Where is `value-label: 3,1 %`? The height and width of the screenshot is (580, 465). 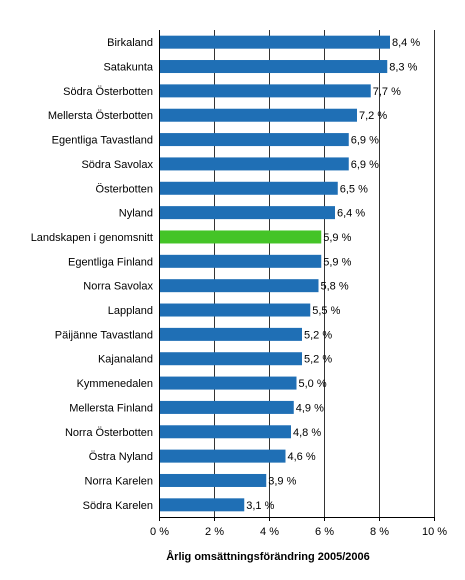 value-label: 3,1 % is located at coordinates (260, 506).